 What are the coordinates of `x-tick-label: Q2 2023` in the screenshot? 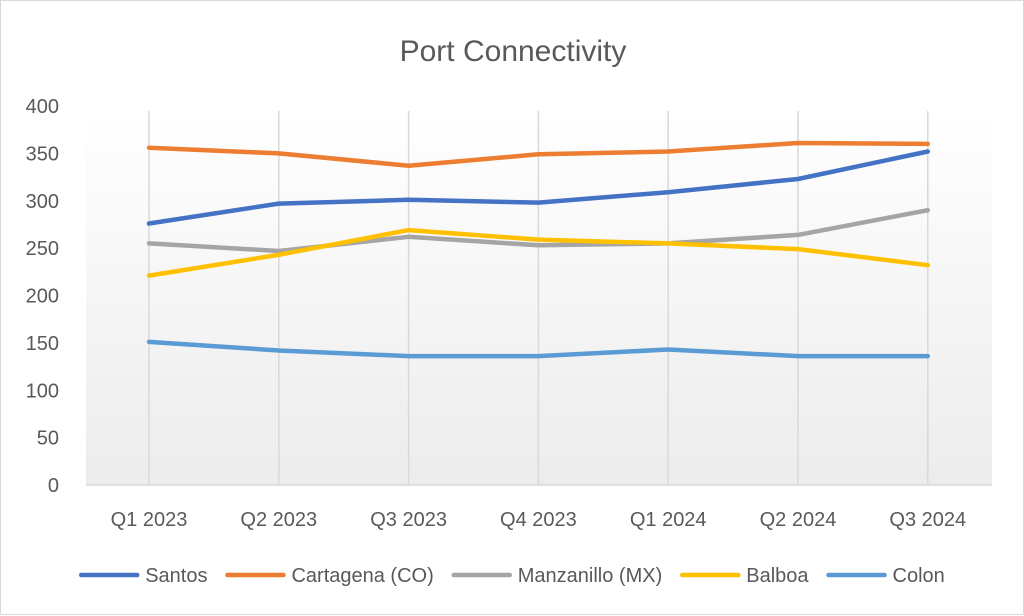 It's located at (278, 520).